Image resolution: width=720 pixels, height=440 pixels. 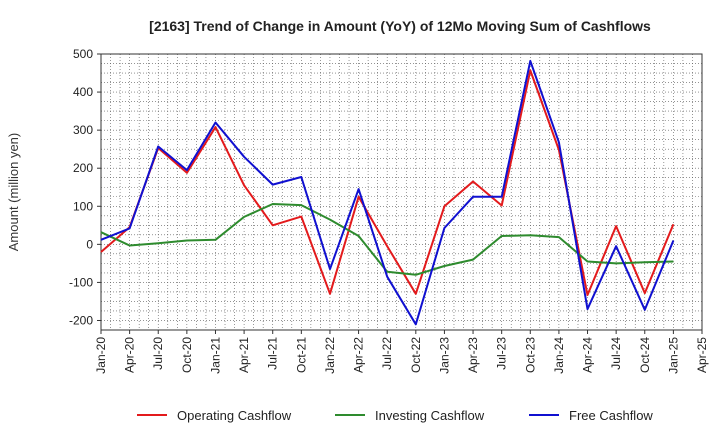 What do you see at coordinates (85, 187) in the screenshot?
I see `y-axis-ticks: 500 400 300 200 100 0 -100 -200` at bounding box center [85, 187].